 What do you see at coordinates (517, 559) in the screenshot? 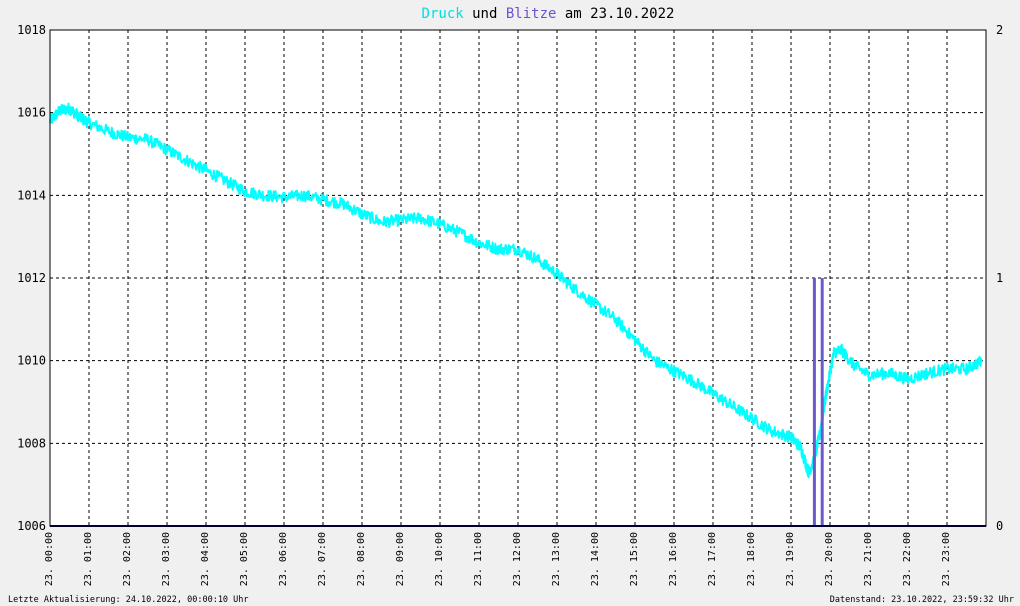
I see `x-tick-label: 23. 12:00` at bounding box center [517, 559].